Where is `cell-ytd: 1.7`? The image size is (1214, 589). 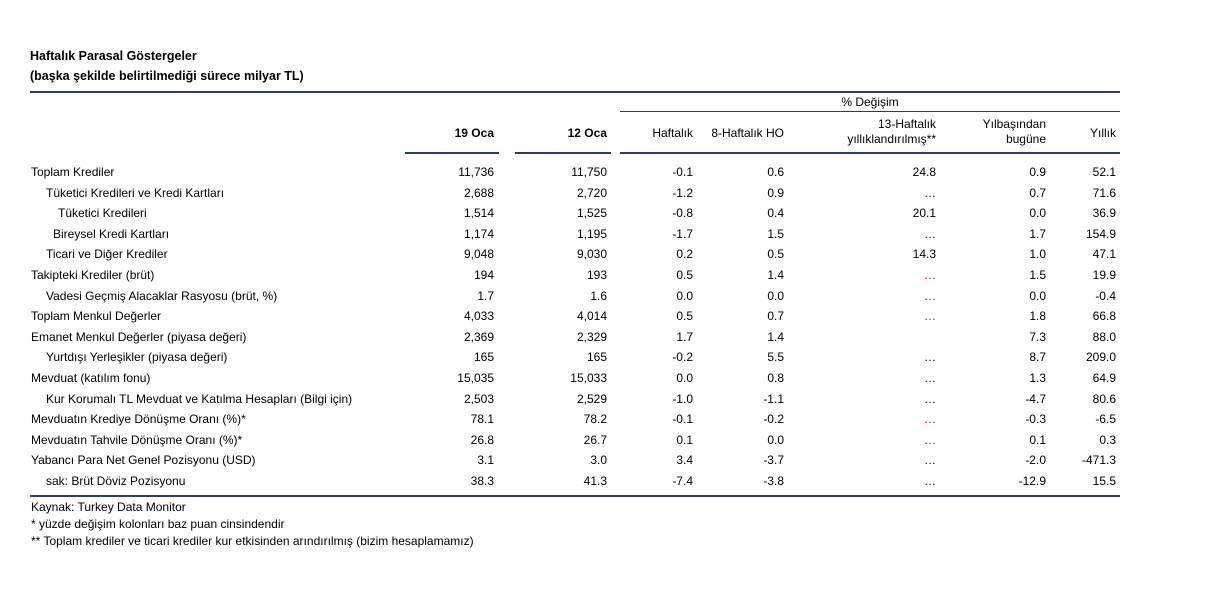
cell-ytd: 1.7 is located at coordinates (1037, 234).